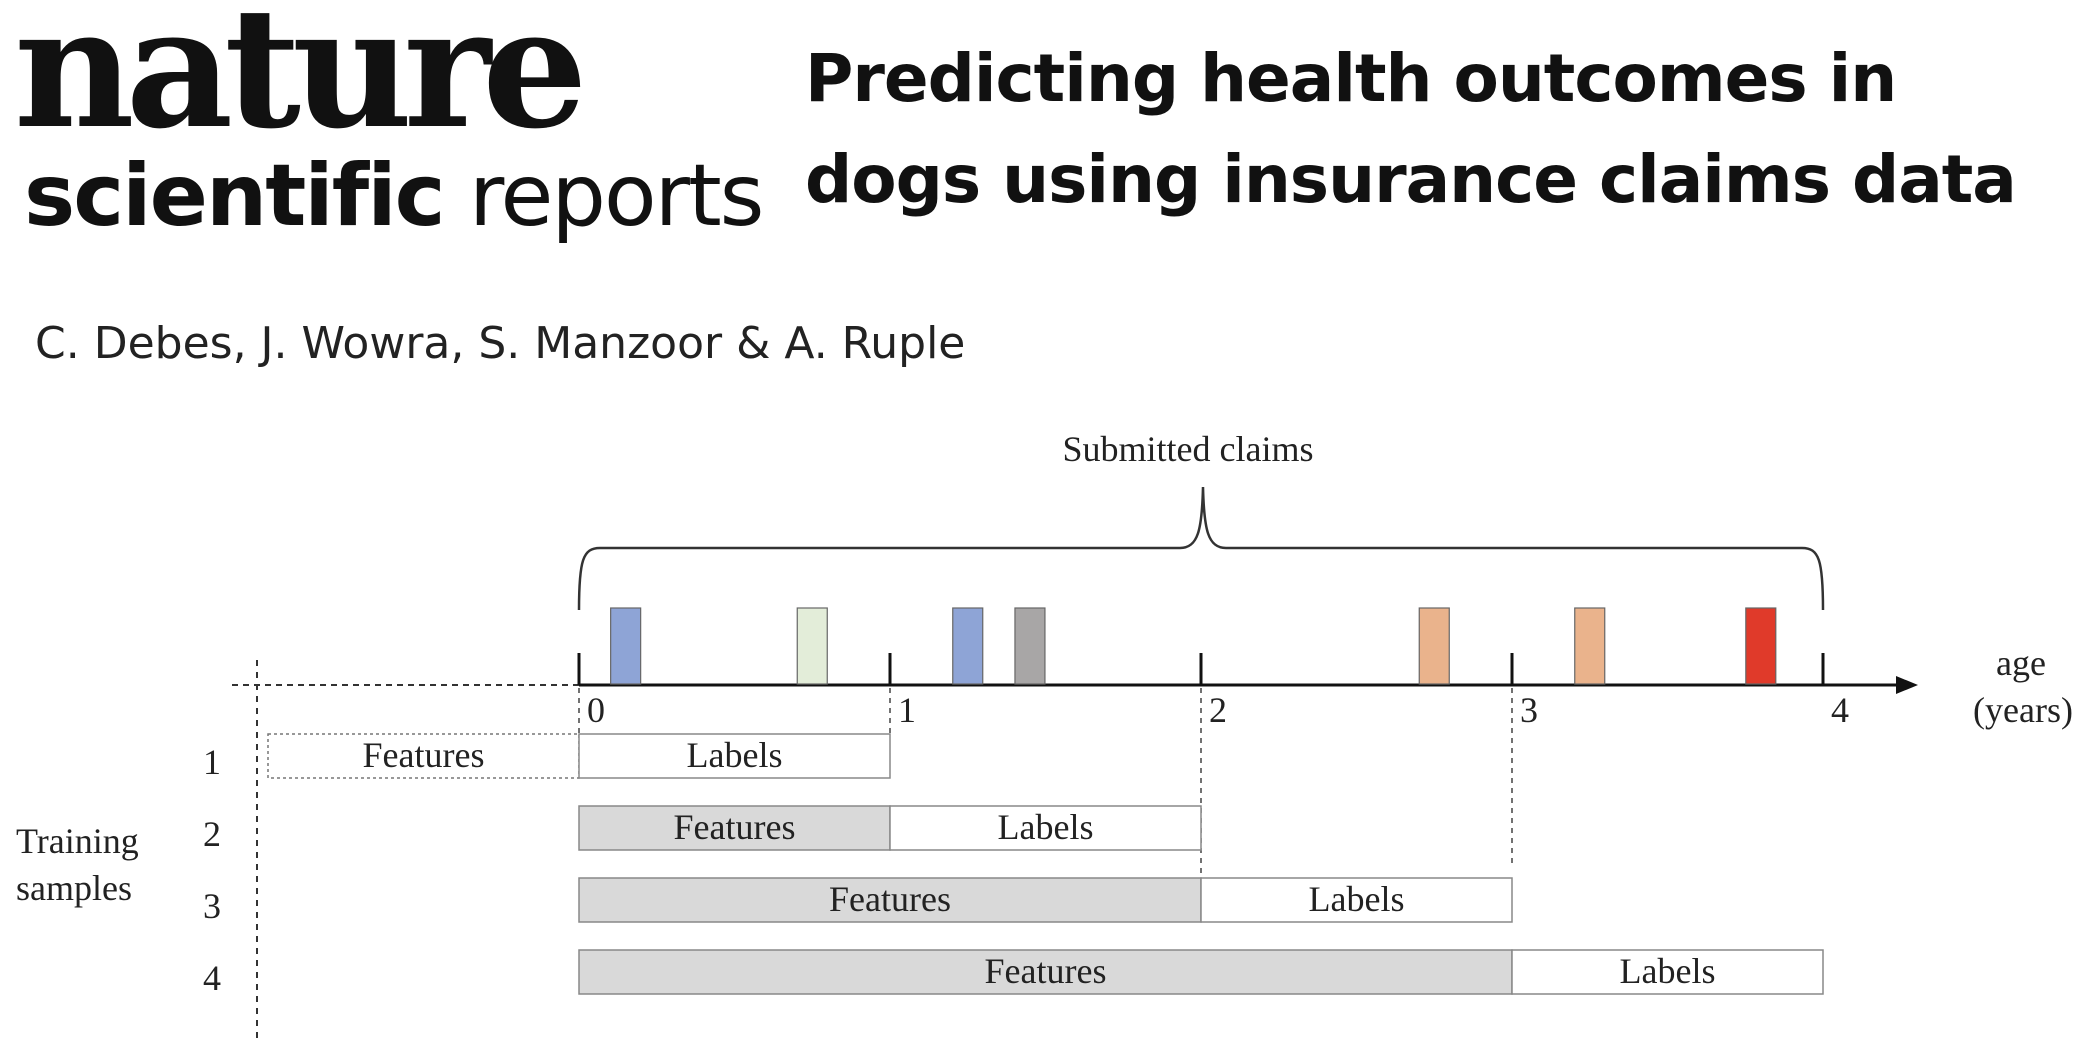 The image size is (2090, 1058). I want to click on tick-label-0: 0, so click(596, 710).